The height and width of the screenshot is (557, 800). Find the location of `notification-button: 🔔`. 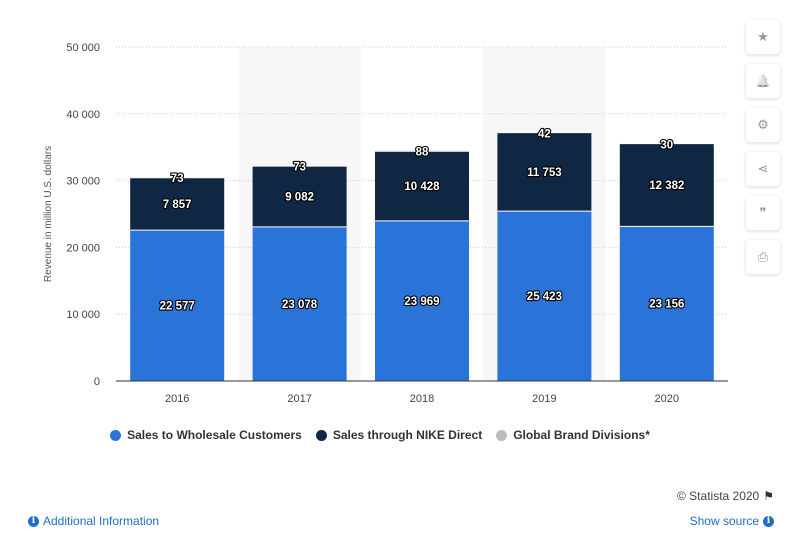

notification-button: 🔔 is located at coordinates (763, 81).